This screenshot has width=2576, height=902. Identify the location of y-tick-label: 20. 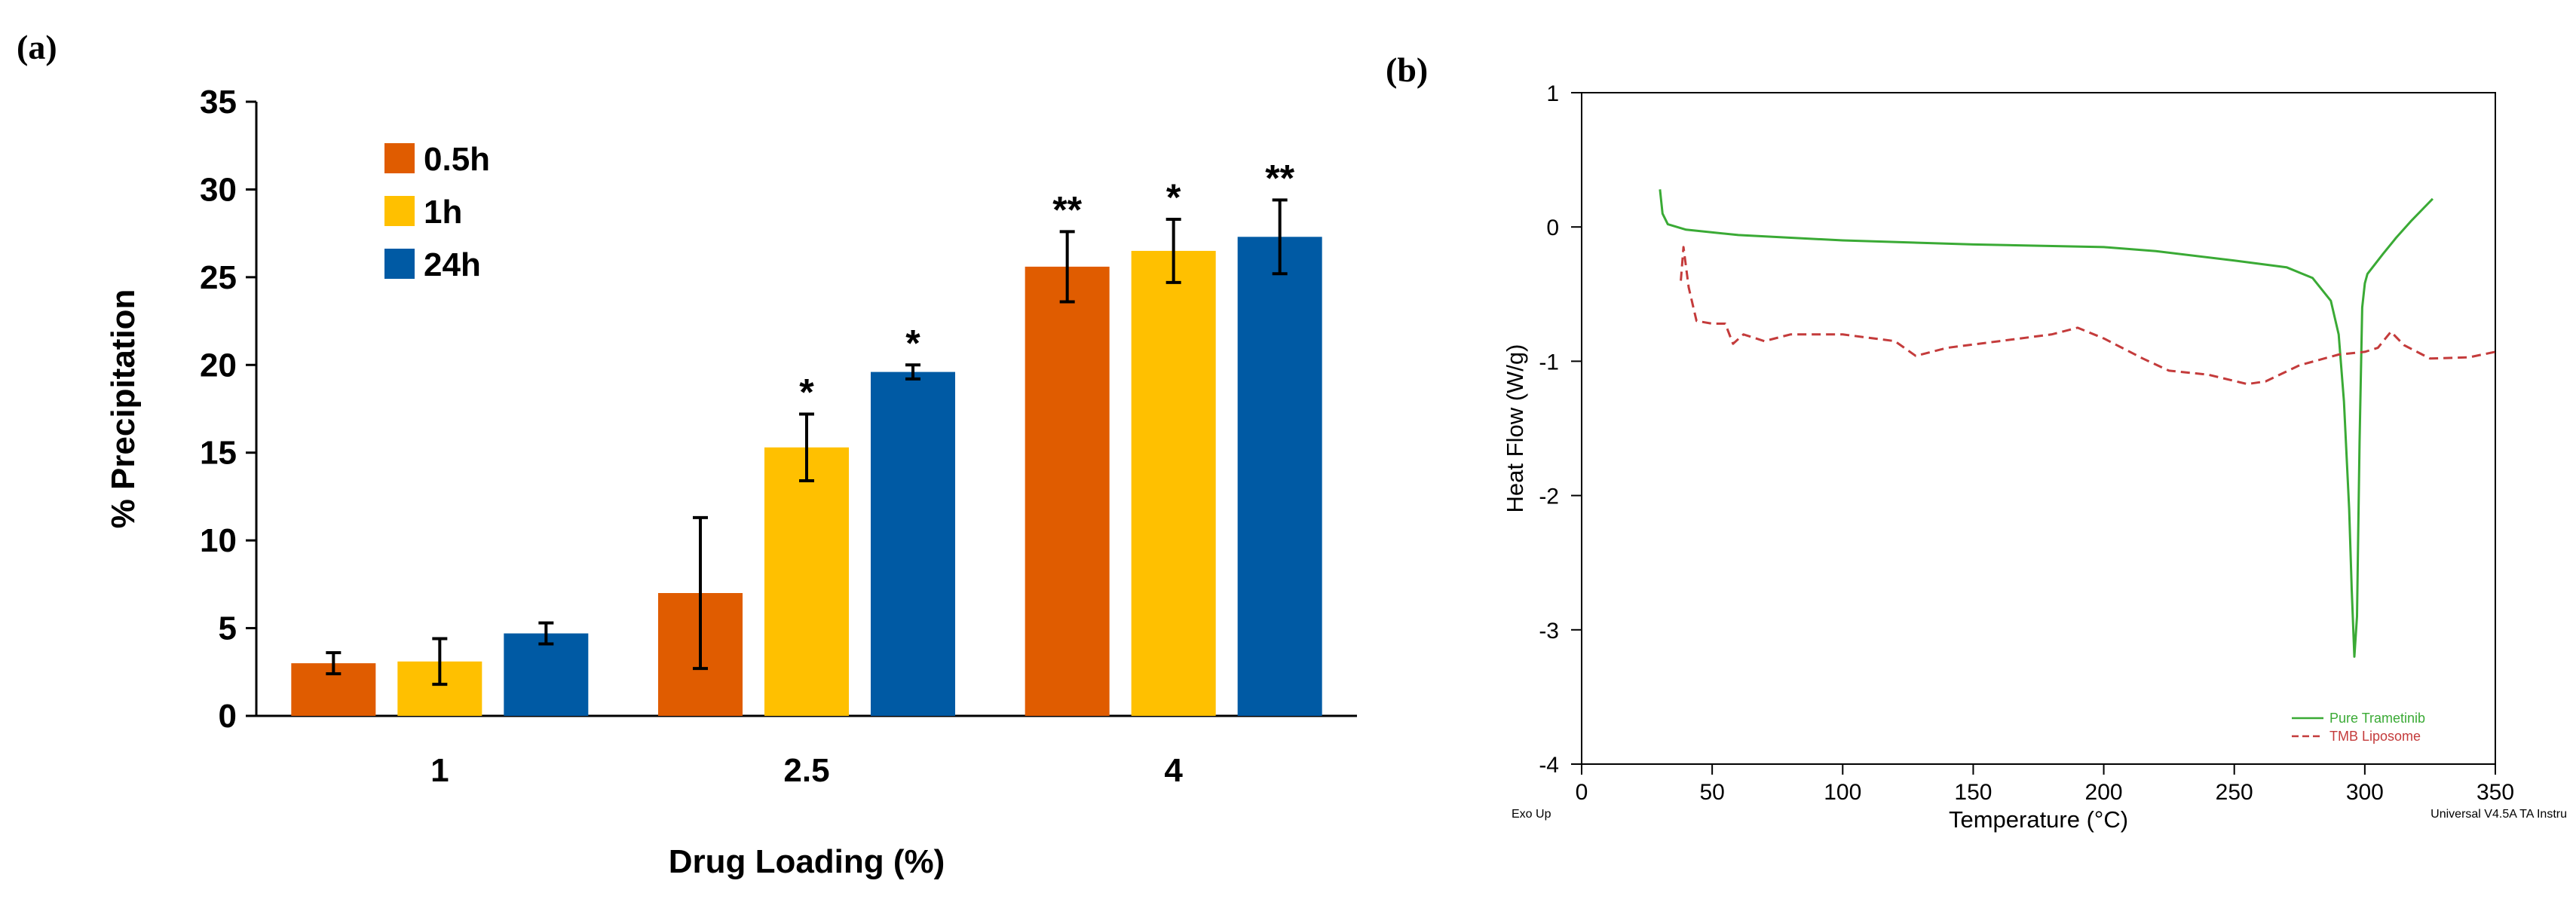
(218, 365).